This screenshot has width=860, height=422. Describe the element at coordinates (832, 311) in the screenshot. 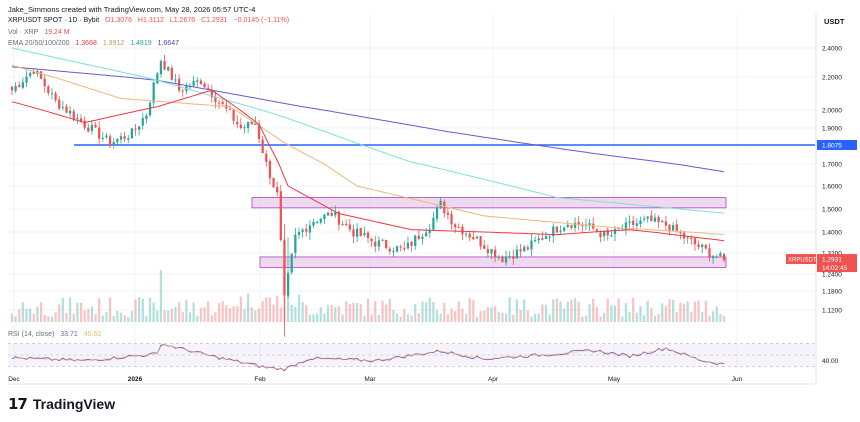

I see `price-tick-label: 1.1200` at that location.